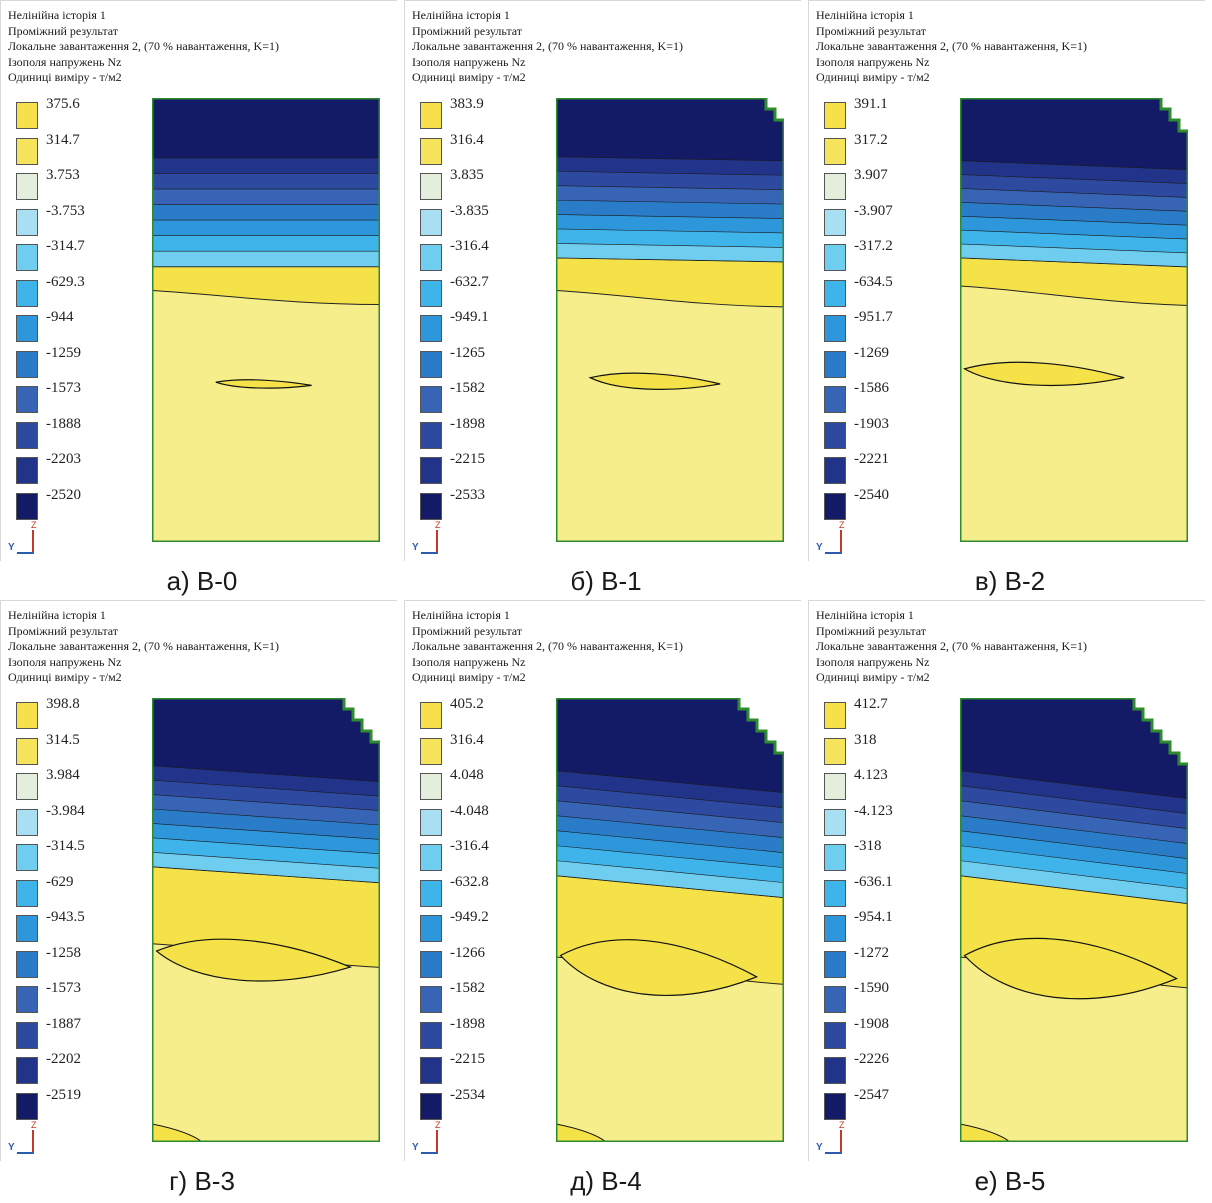  Describe the element at coordinates (871, 988) in the screenshot. I see `legend-value: -1590` at that location.